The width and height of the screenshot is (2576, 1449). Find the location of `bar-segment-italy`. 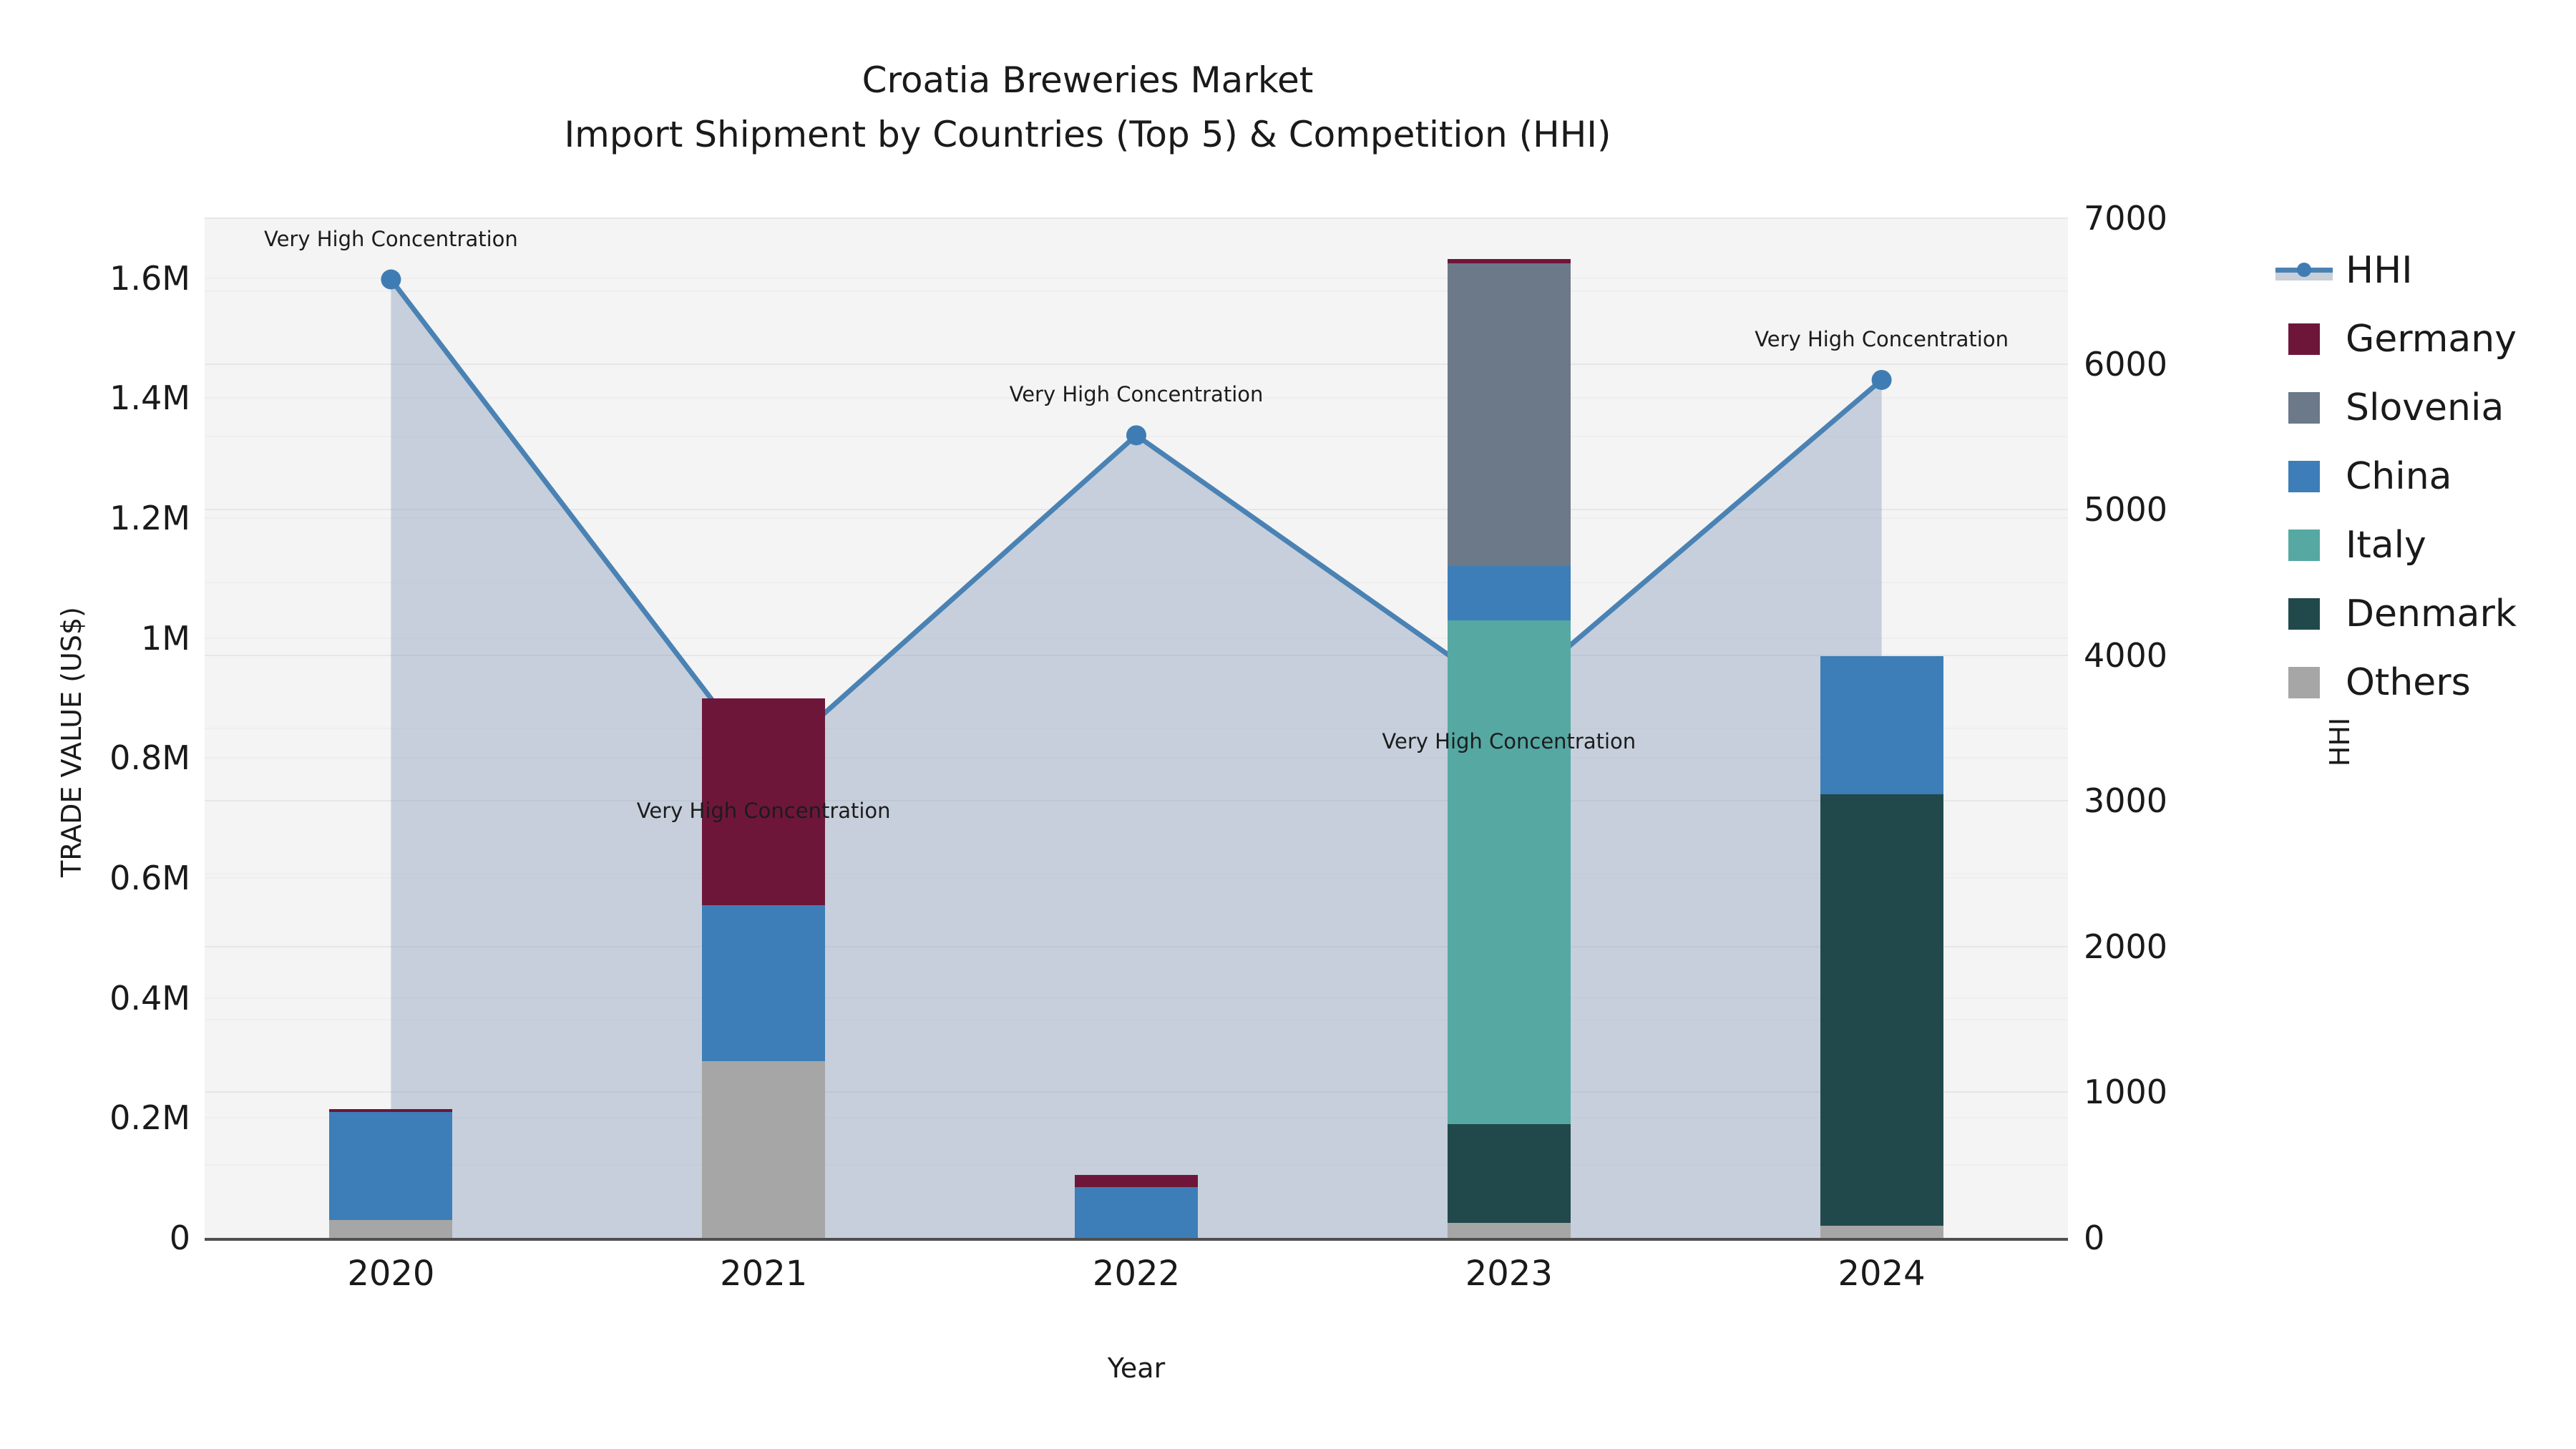

bar-segment-italy is located at coordinates (1509, 872).